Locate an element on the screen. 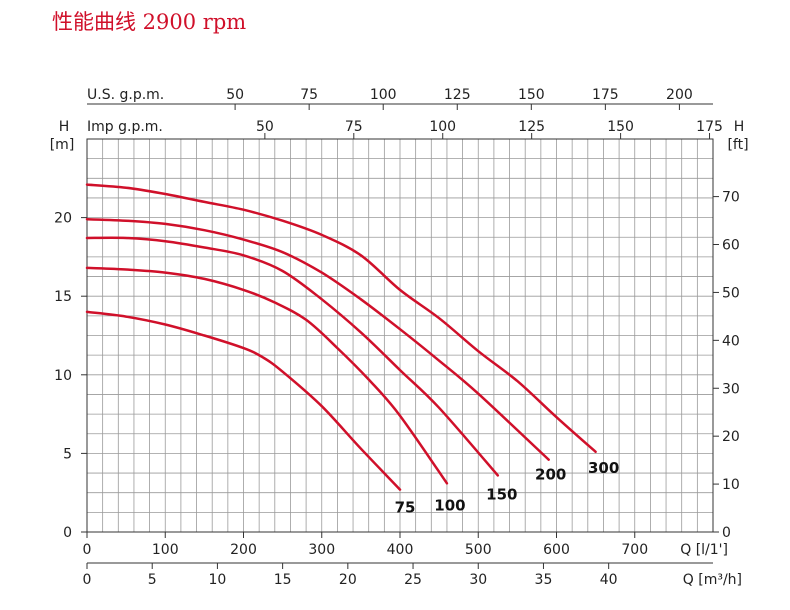 This screenshot has height=610, width=790. imp-gpm-tick-label: 75 is located at coordinates (354, 127).